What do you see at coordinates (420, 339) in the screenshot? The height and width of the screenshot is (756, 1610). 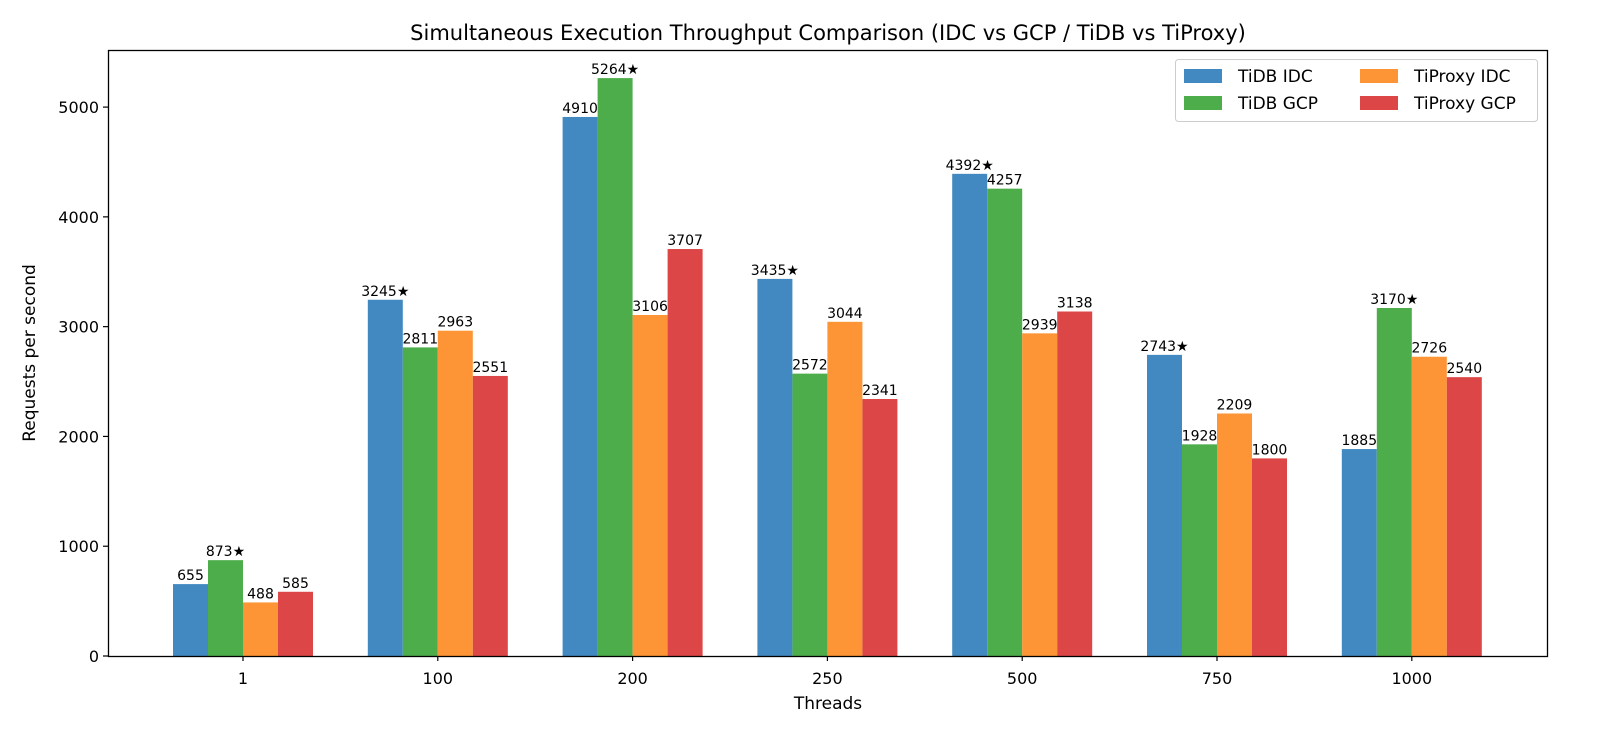 I see `bar-value-label: 2811` at bounding box center [420, 339].